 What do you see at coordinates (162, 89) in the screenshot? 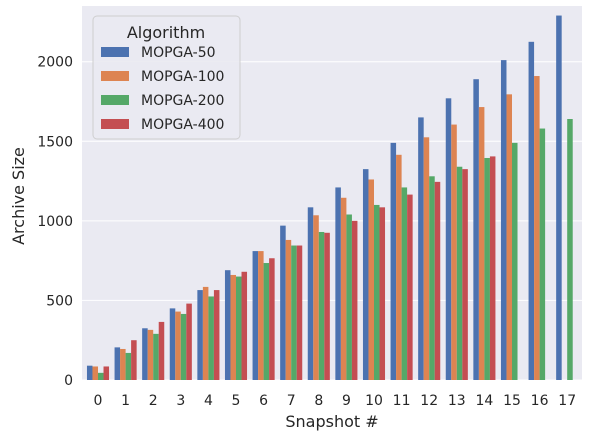
I see `legend-items: MOPGA-50 MOPGA-100 MOPGA-200 MOPGA-400` at bounding box center [162, 89].